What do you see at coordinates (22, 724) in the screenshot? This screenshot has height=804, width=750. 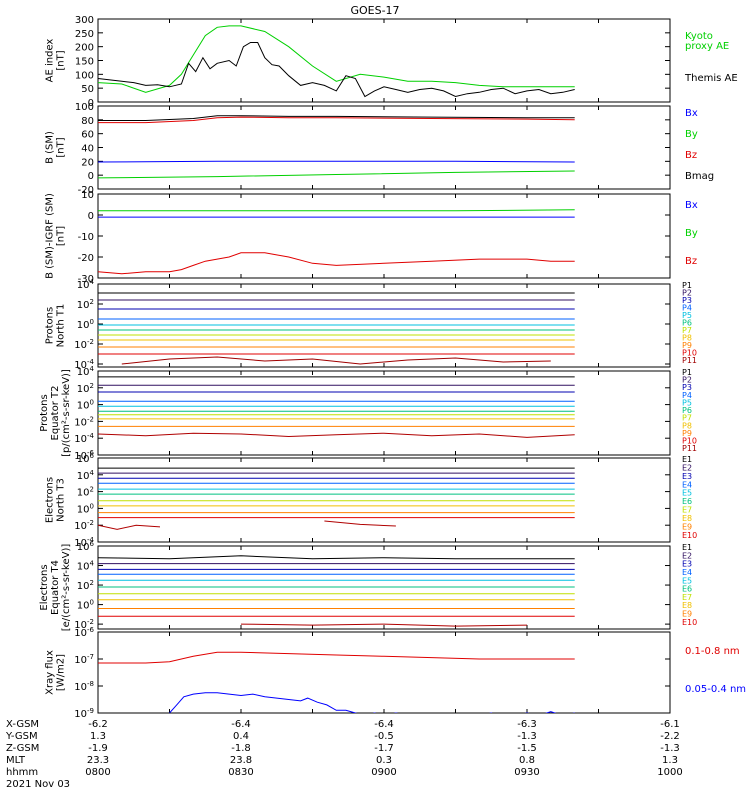 I see `x-table-row-label: X-GSM` at bounding box center [22, 724].